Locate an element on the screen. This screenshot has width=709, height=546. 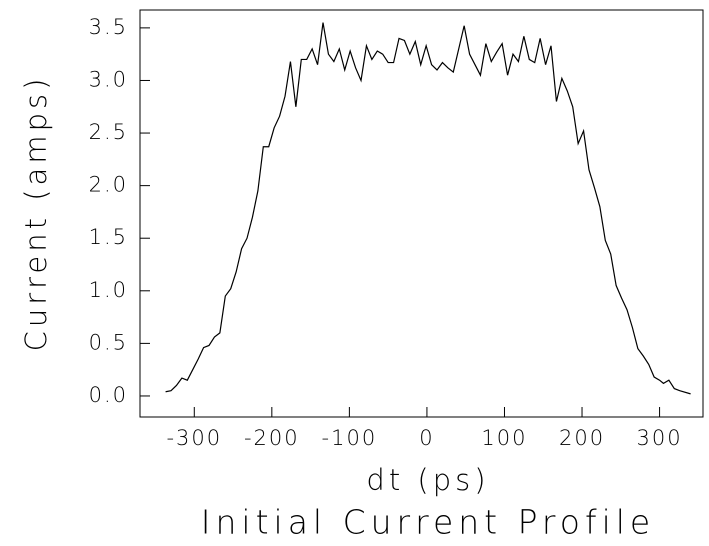
chart-title: Initial Current Profile is located at coordinates (428, 522).